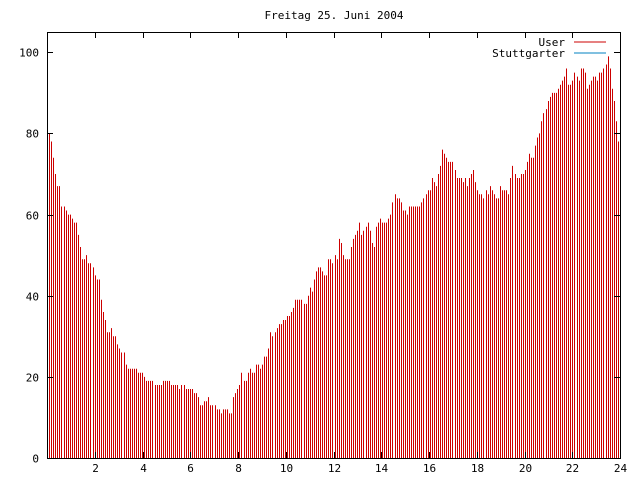 The image size is (640, 480). Describe the element at coordinates (32, 378) in the screenshot. I see `y-tick-label: 20` at that location.